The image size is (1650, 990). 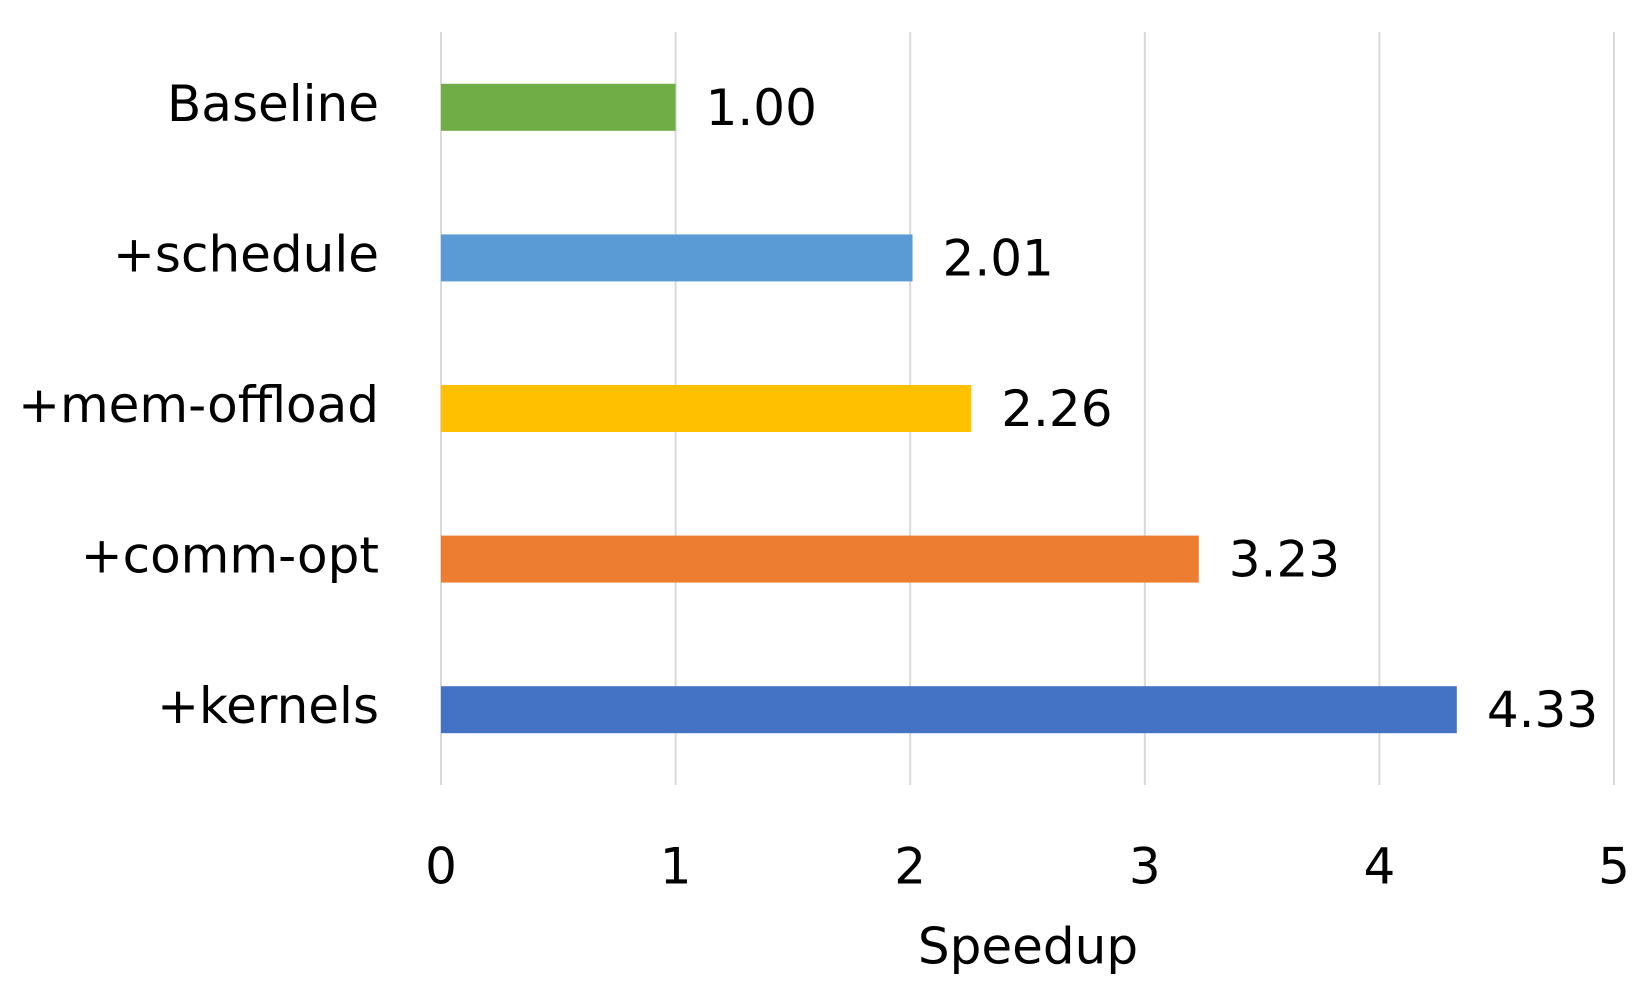 What do you see at coordinates (1284, 560) in the screenshot?
I see `value-label: 3.23` at bounding box center [1284, 560].